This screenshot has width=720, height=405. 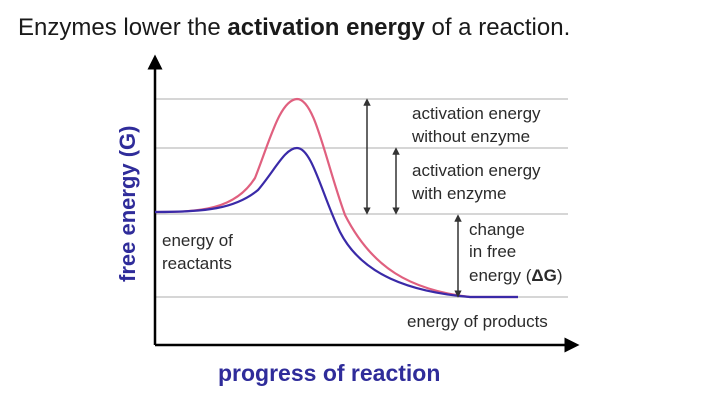 What do you see at coordinates (123, 27) in the screenshot?
I see `title-prefix: Enzymes lower the` at bounding box center [123, 27].